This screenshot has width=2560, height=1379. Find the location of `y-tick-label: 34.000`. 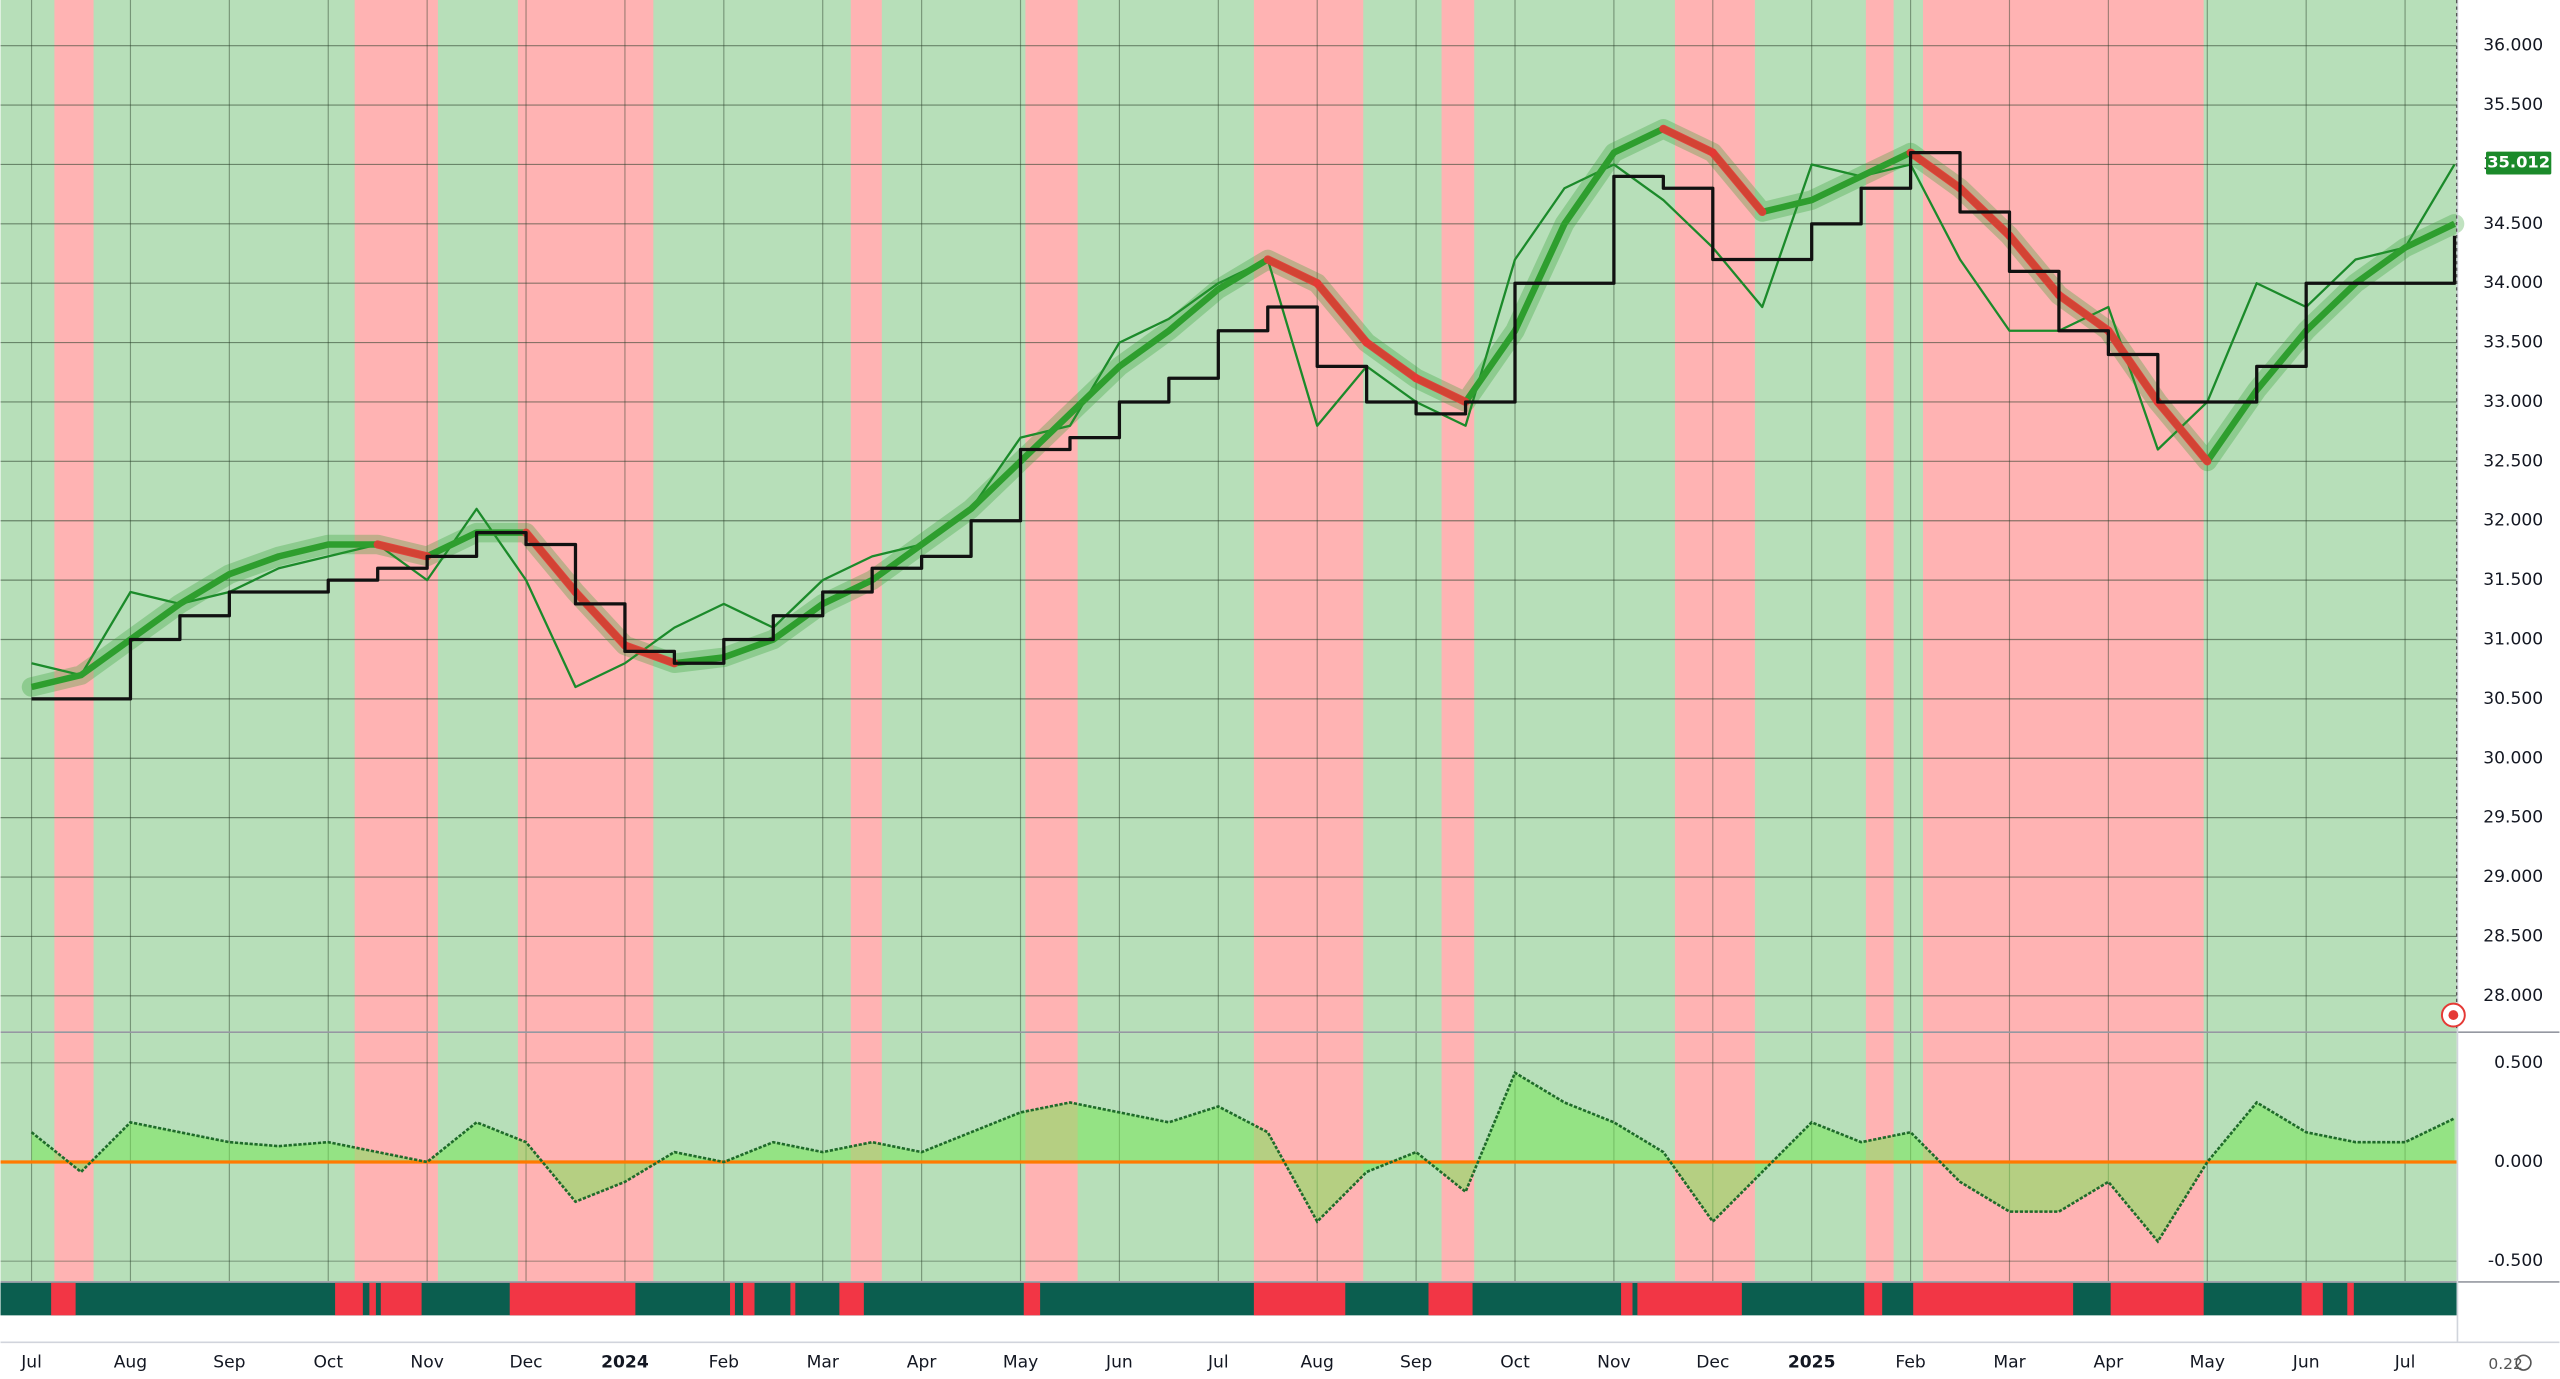

y-tick-label: 34.000 is located at coordinates (2513, 283).